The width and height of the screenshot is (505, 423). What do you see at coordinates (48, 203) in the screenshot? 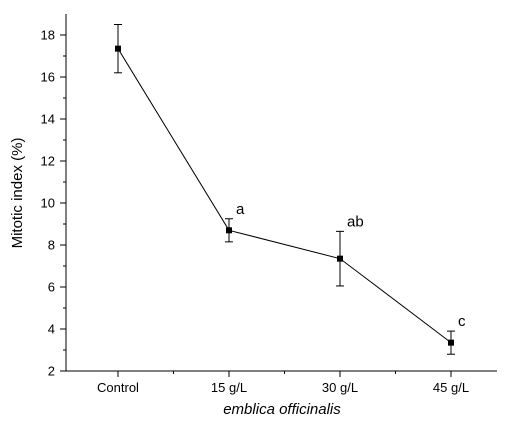
I see `y-tick-label: 10` at bounding box center [48, 203].